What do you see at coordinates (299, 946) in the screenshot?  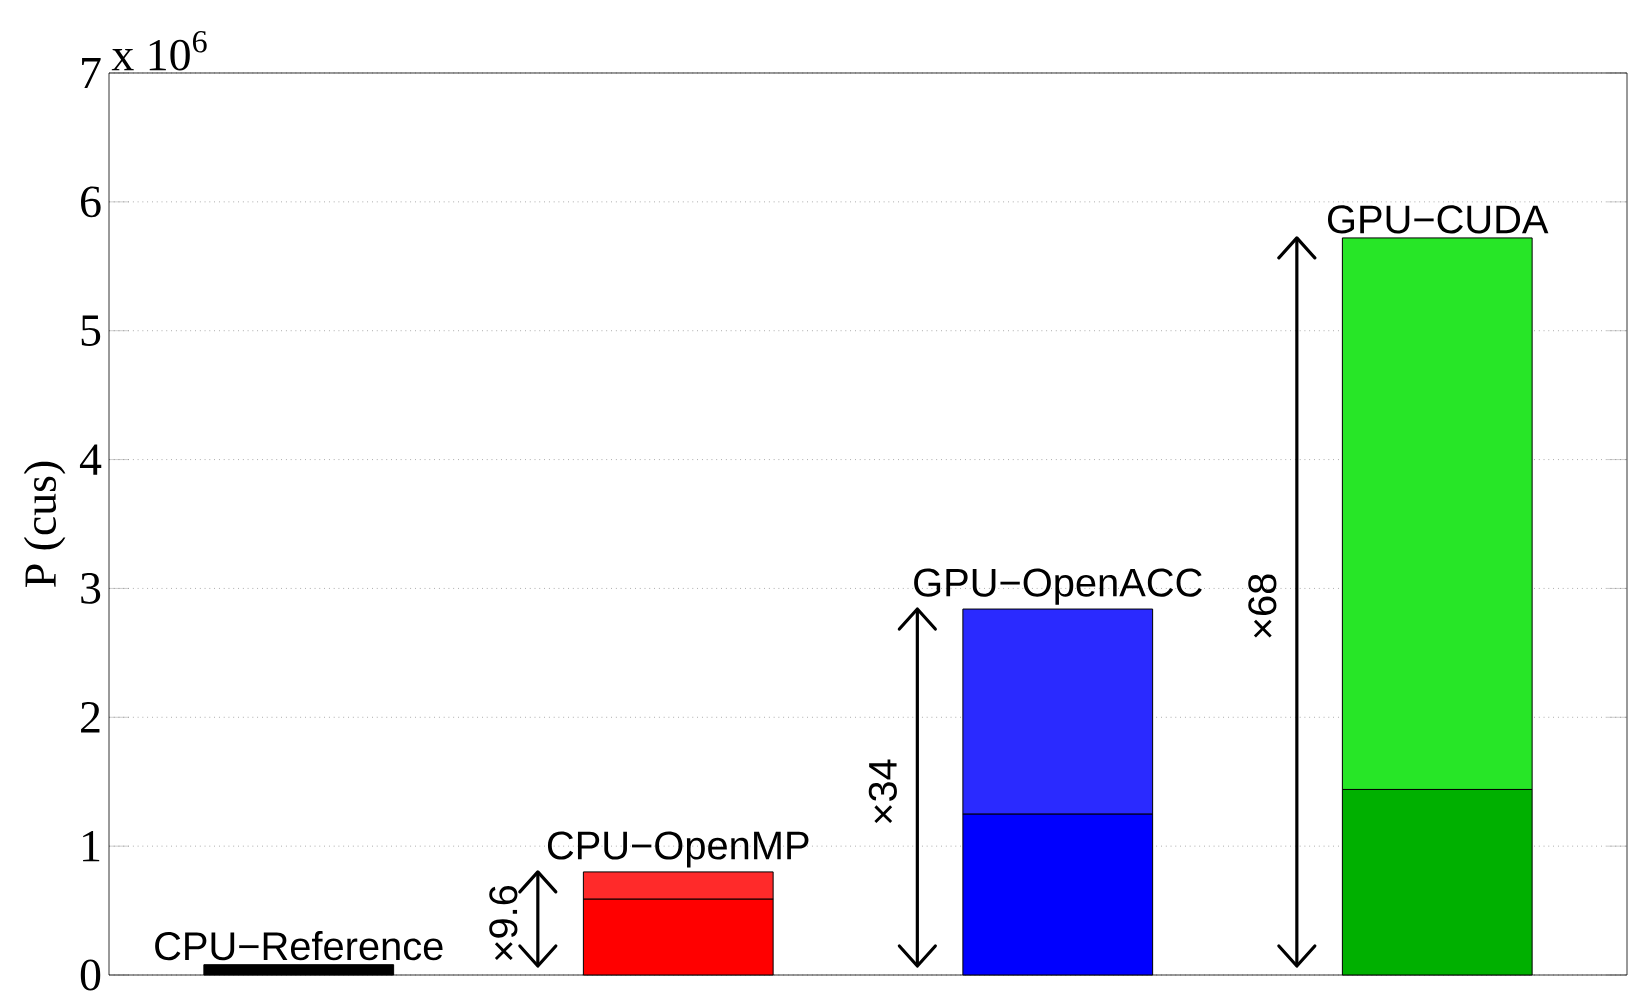 I see `x-tick-label: CPU−Reference` at bounding box center [299, 946].